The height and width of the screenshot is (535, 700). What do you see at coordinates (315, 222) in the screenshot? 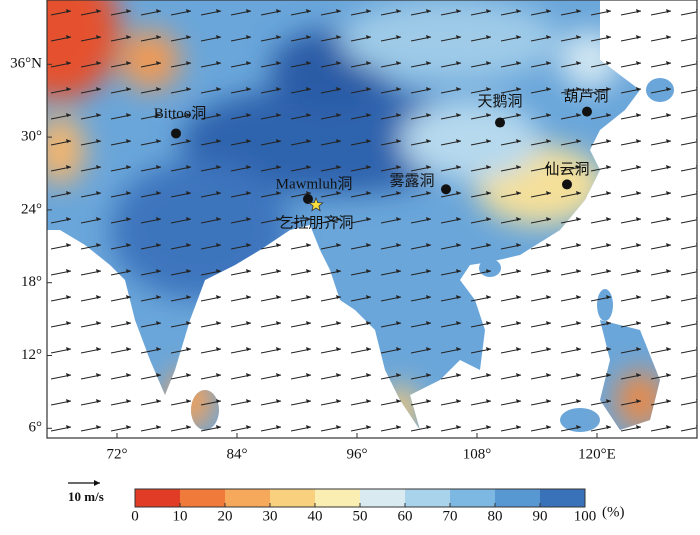
I see `cave-label: 乞拉朋齐洞` at bounding box center [315, 222].